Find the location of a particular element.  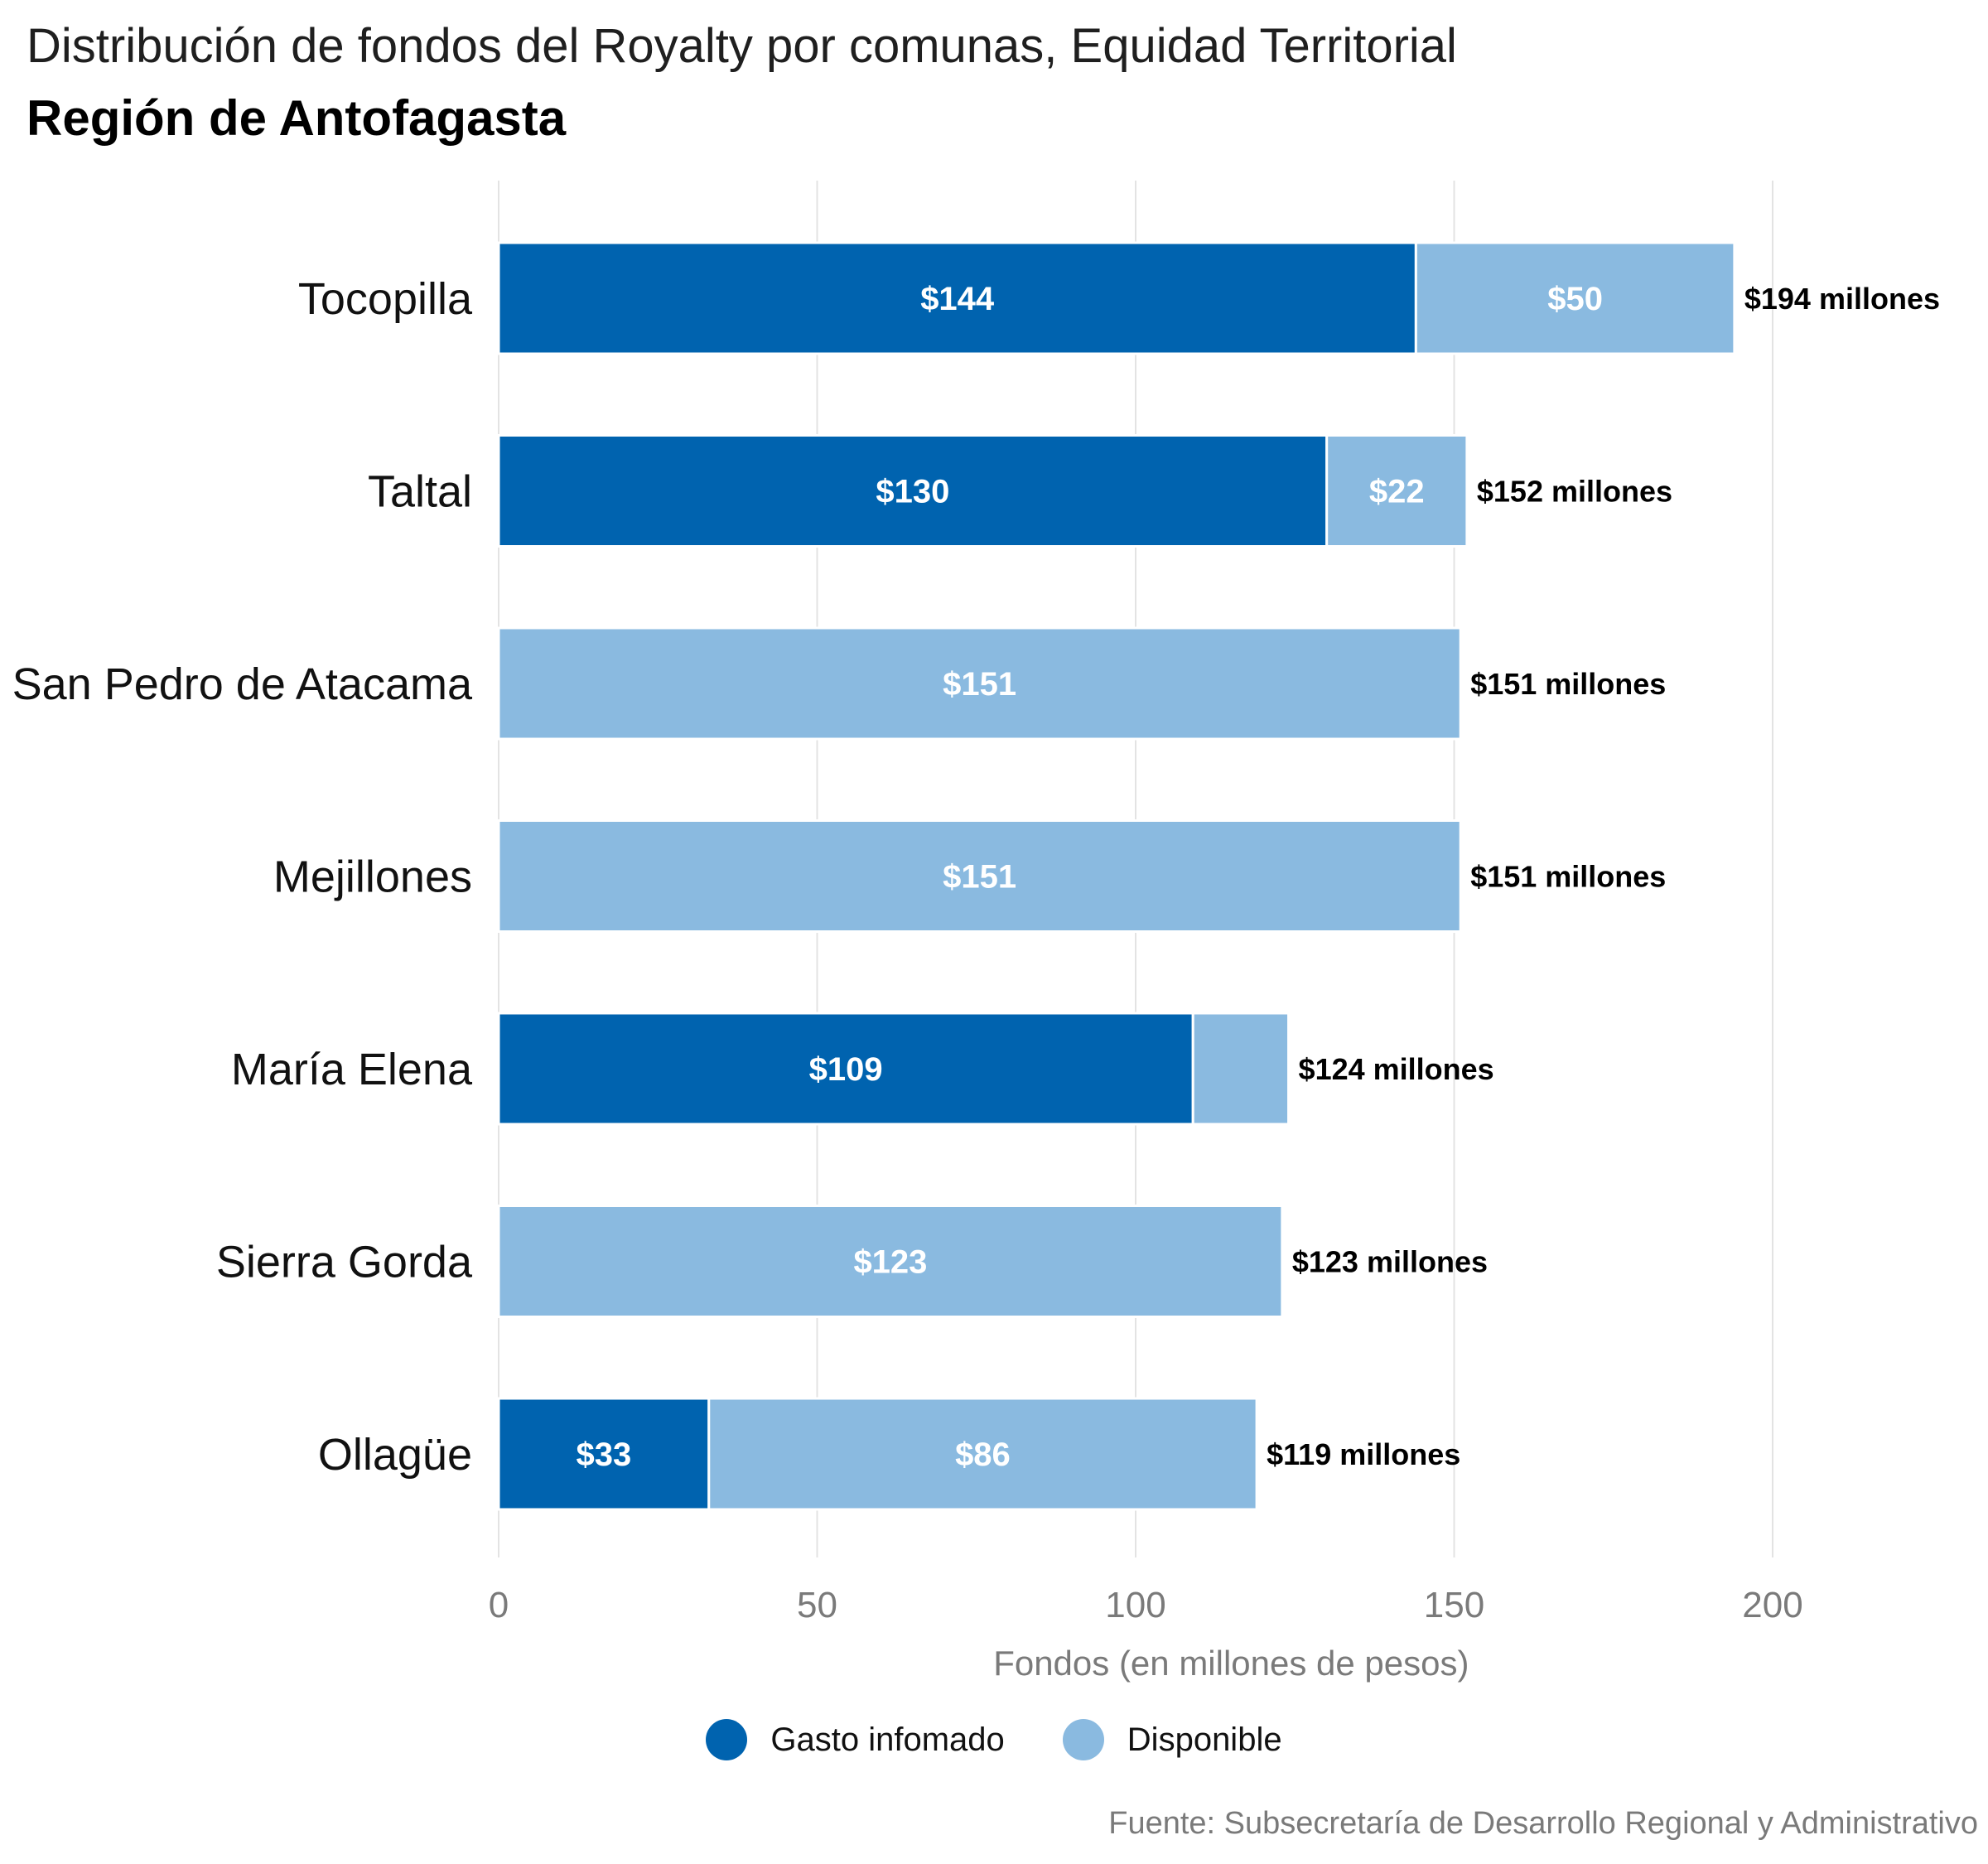

bar-disponible-san-pedro-de-atacama is located at coordinates (979, 683).